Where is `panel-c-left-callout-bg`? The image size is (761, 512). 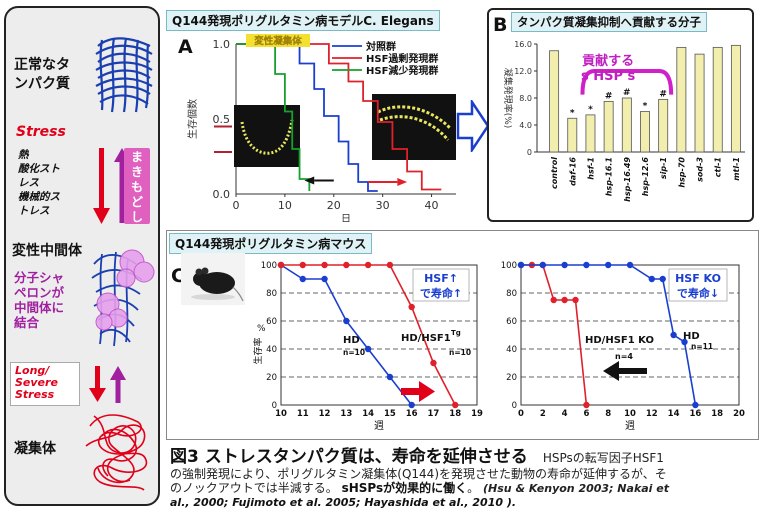
panel-c-left-callout-bg is located at coordinates (441, 285).